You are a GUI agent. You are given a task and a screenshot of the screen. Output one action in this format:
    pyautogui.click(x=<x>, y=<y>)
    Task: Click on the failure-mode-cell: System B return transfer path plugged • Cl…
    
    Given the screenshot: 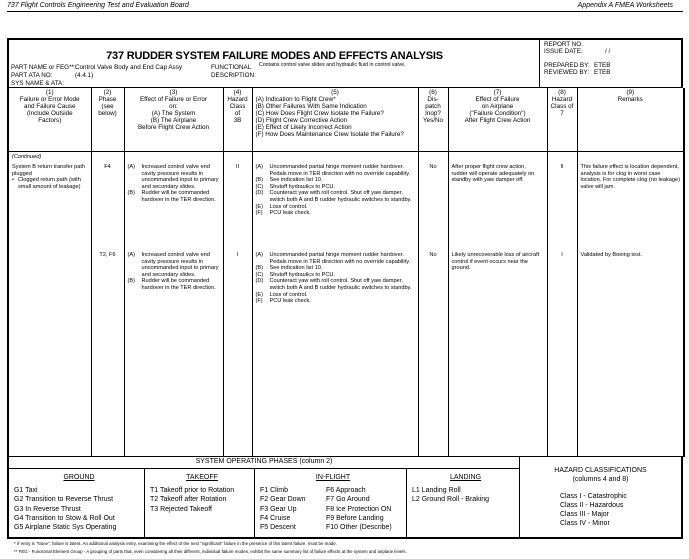 What is the action you would take?
    pyautogui.click(x=49, y=206)
    